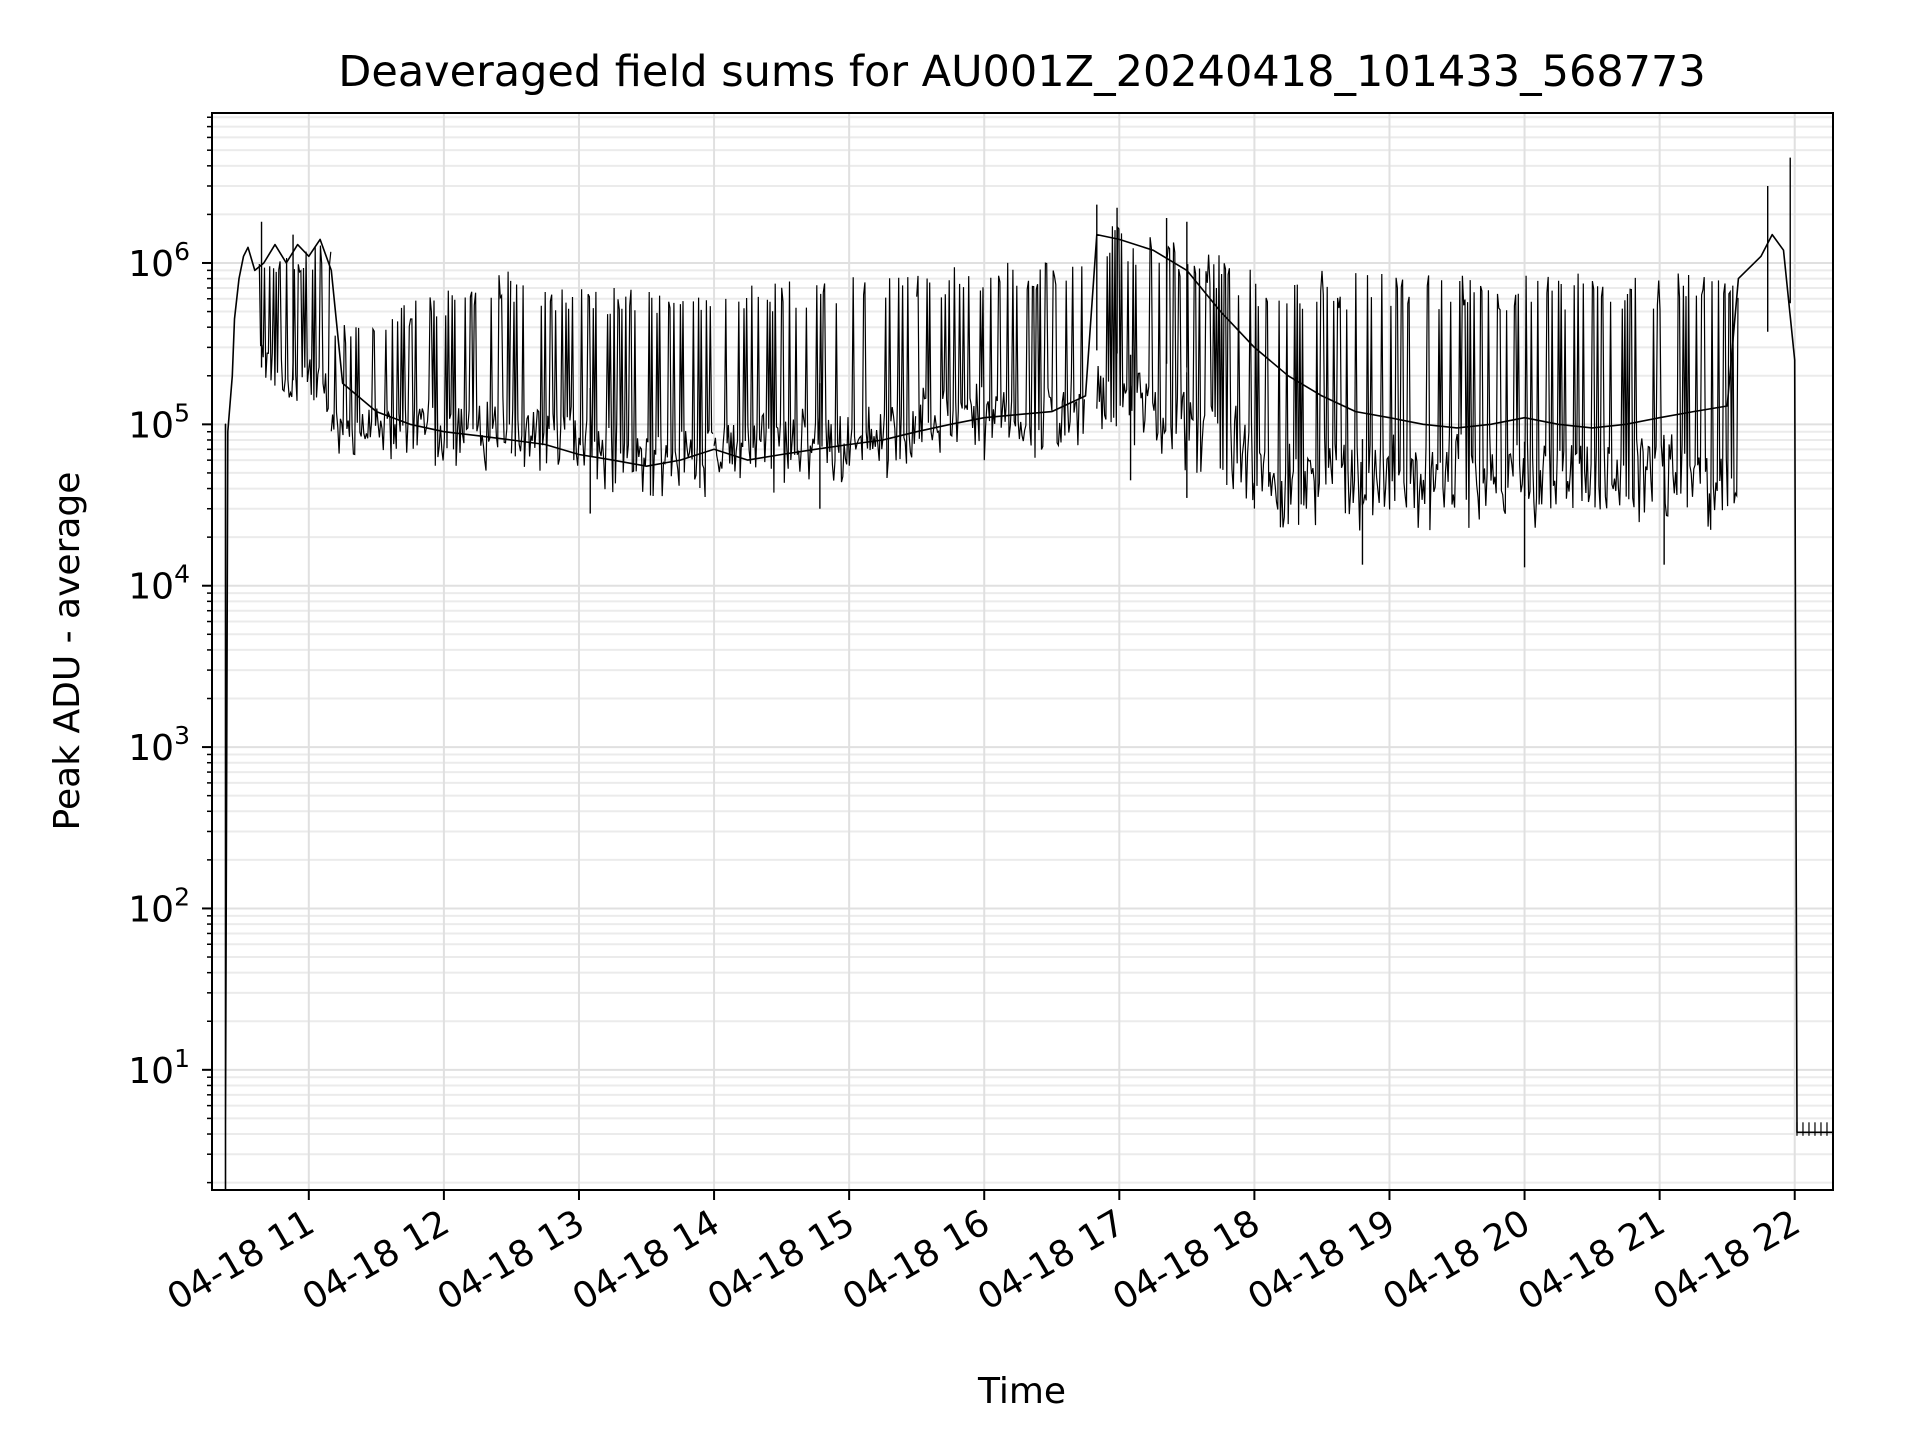  I want to click on y-tick-label: 10¹, so click(159, 1068).